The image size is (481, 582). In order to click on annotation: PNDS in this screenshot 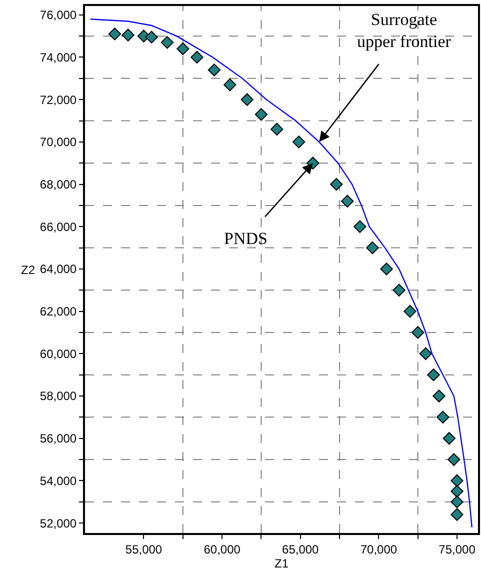, I will do `click(246, 238)`.